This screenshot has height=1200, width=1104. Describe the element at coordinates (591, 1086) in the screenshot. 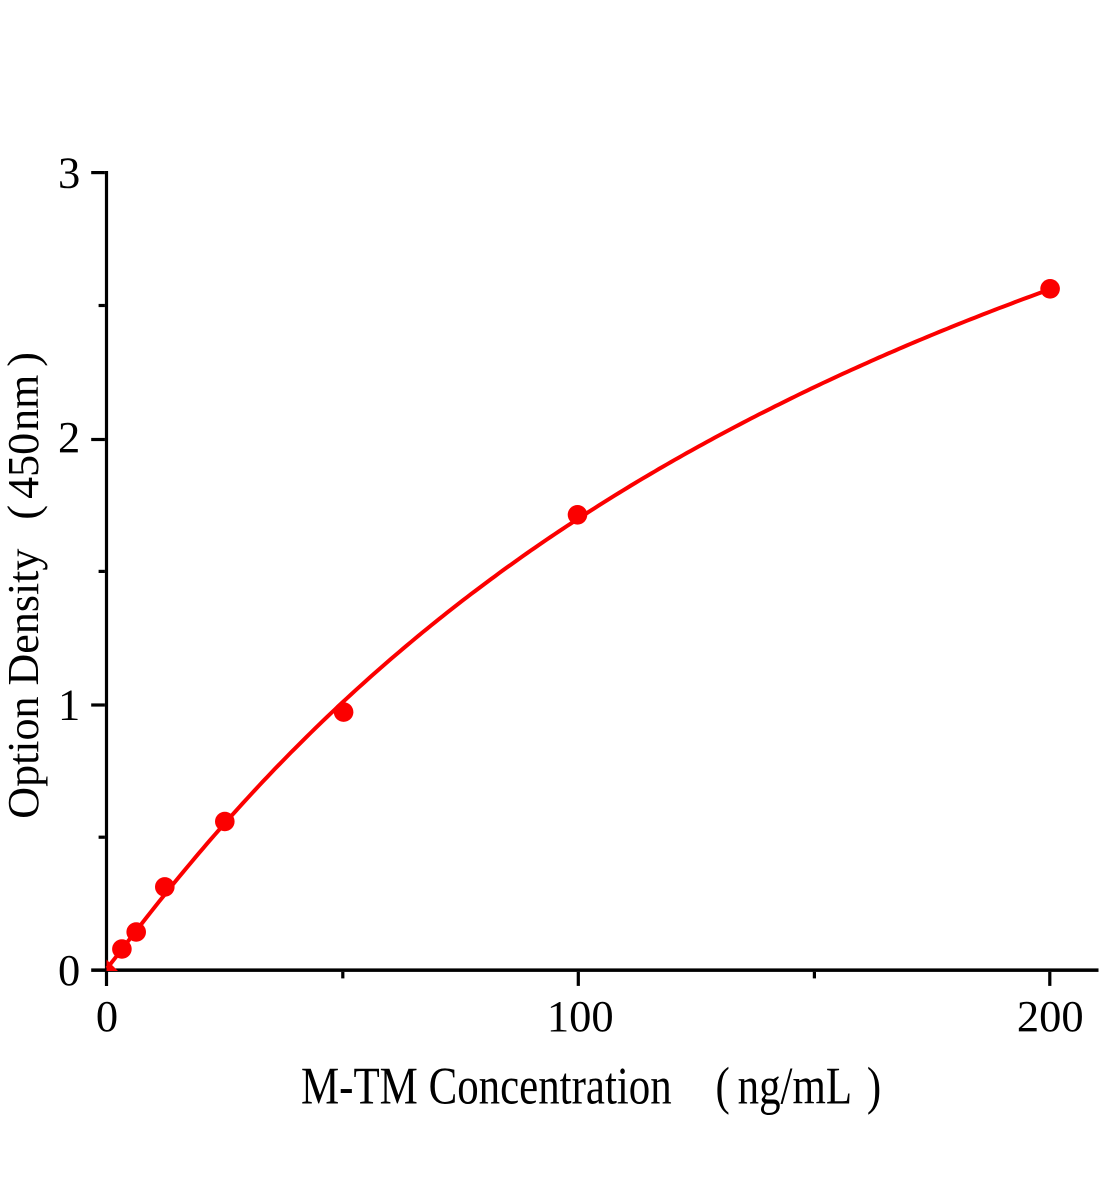

I see `svg-text: M-TM Concentration(ng/mL)` at that location.